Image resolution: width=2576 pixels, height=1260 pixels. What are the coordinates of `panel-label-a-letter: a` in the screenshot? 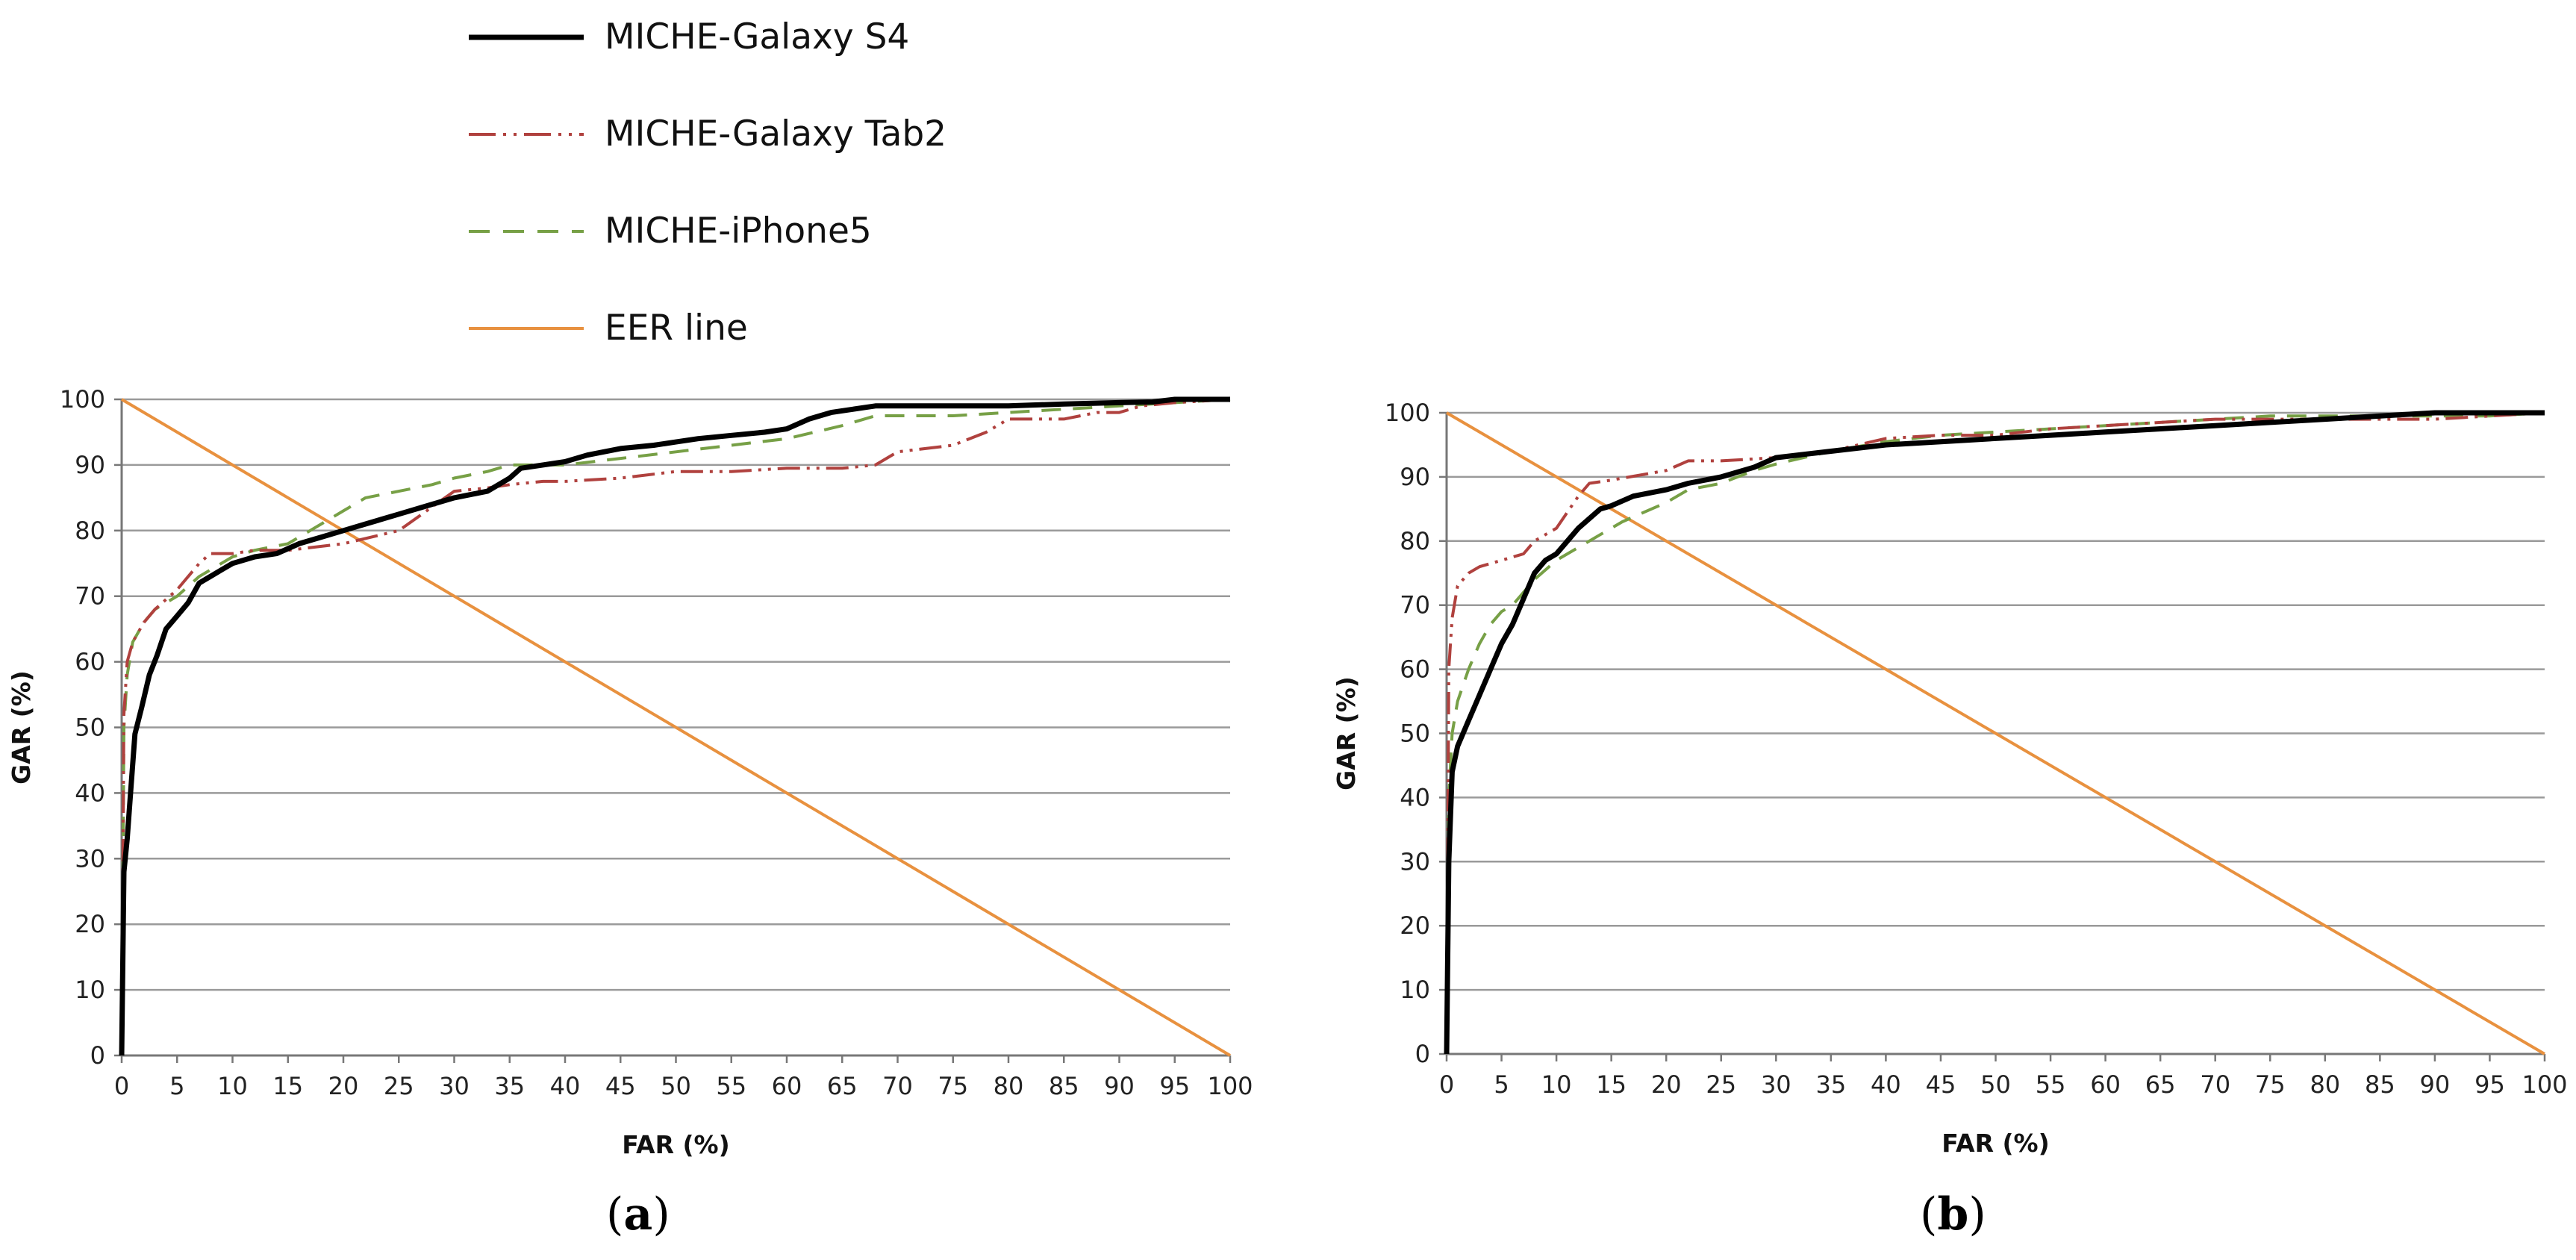 It's located at (638, 1214).